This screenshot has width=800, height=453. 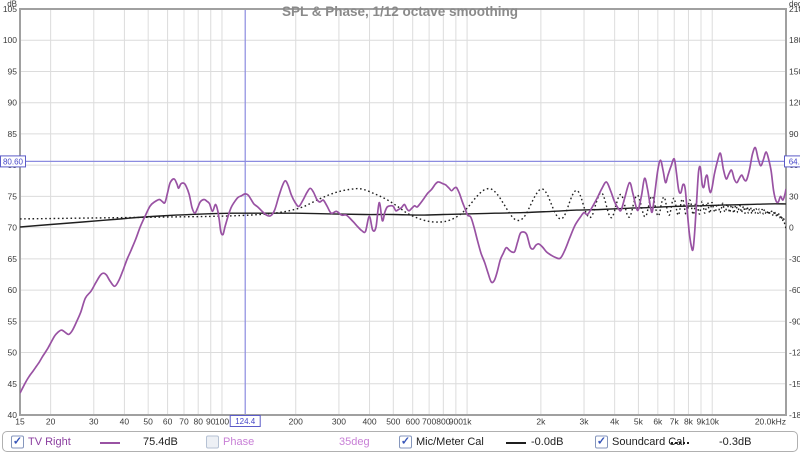 I want to click on x-axis-tick: 10k, so click(x=712, y=422).